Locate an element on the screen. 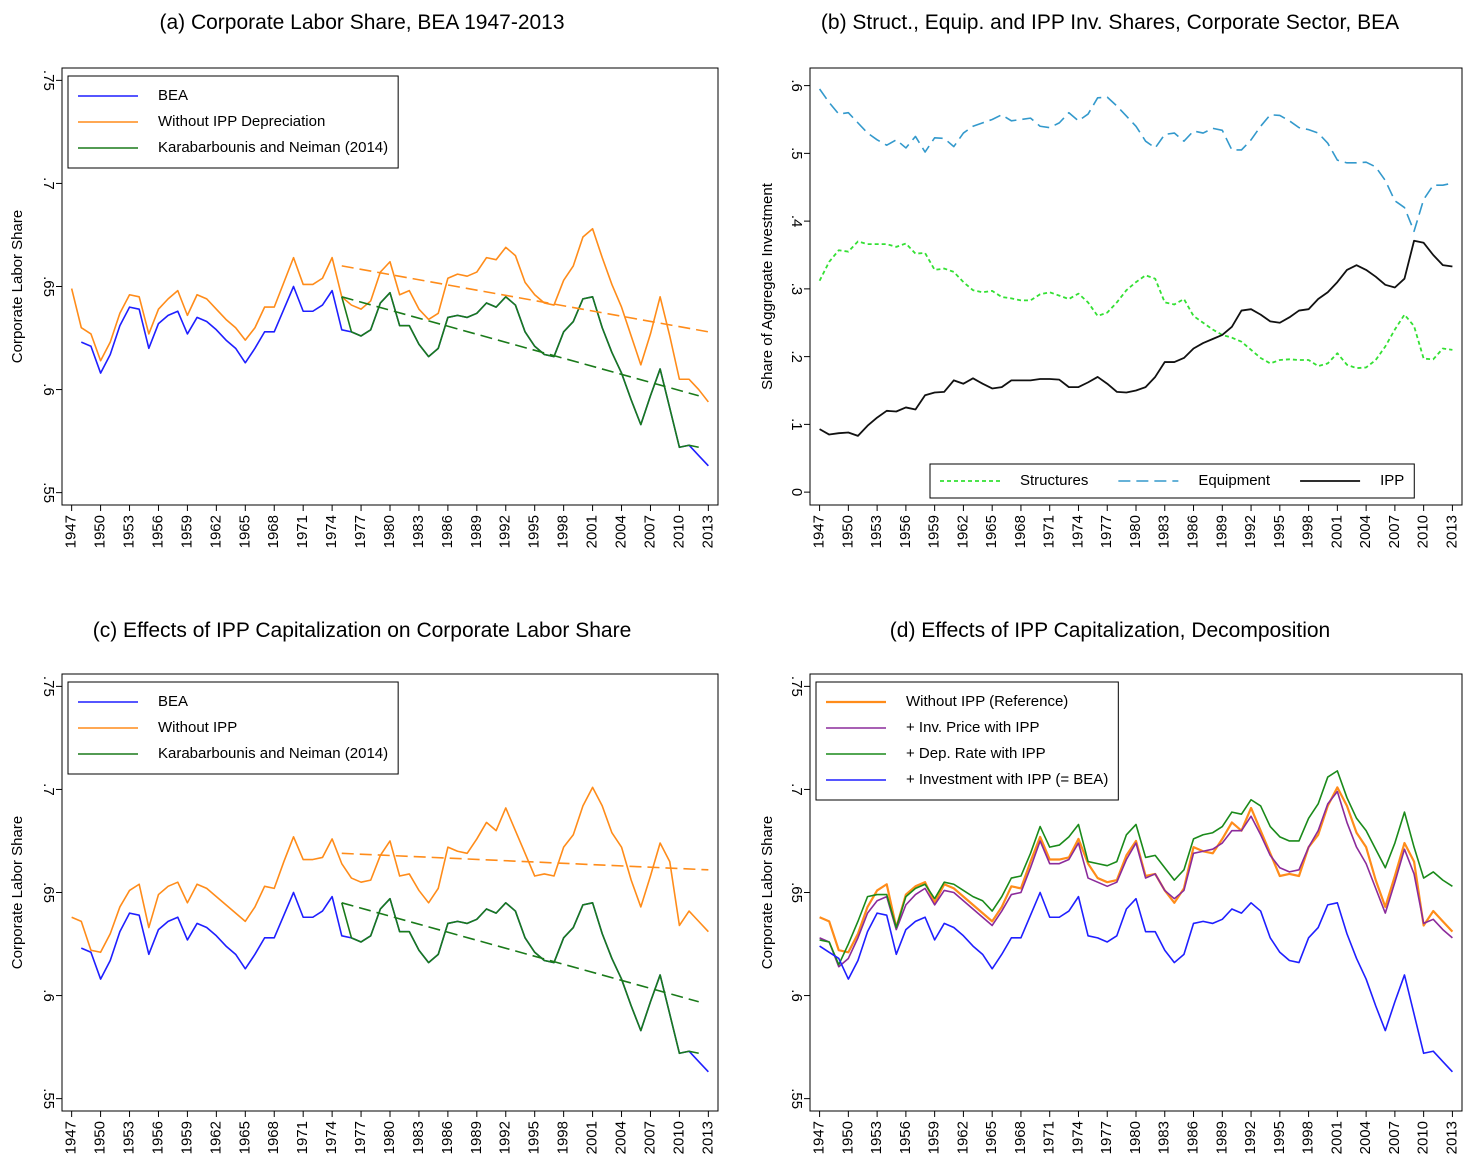 The width and height of the screenshot is (1471, 1165). y-tick-label: .5 is located at coordinates (796, 153).